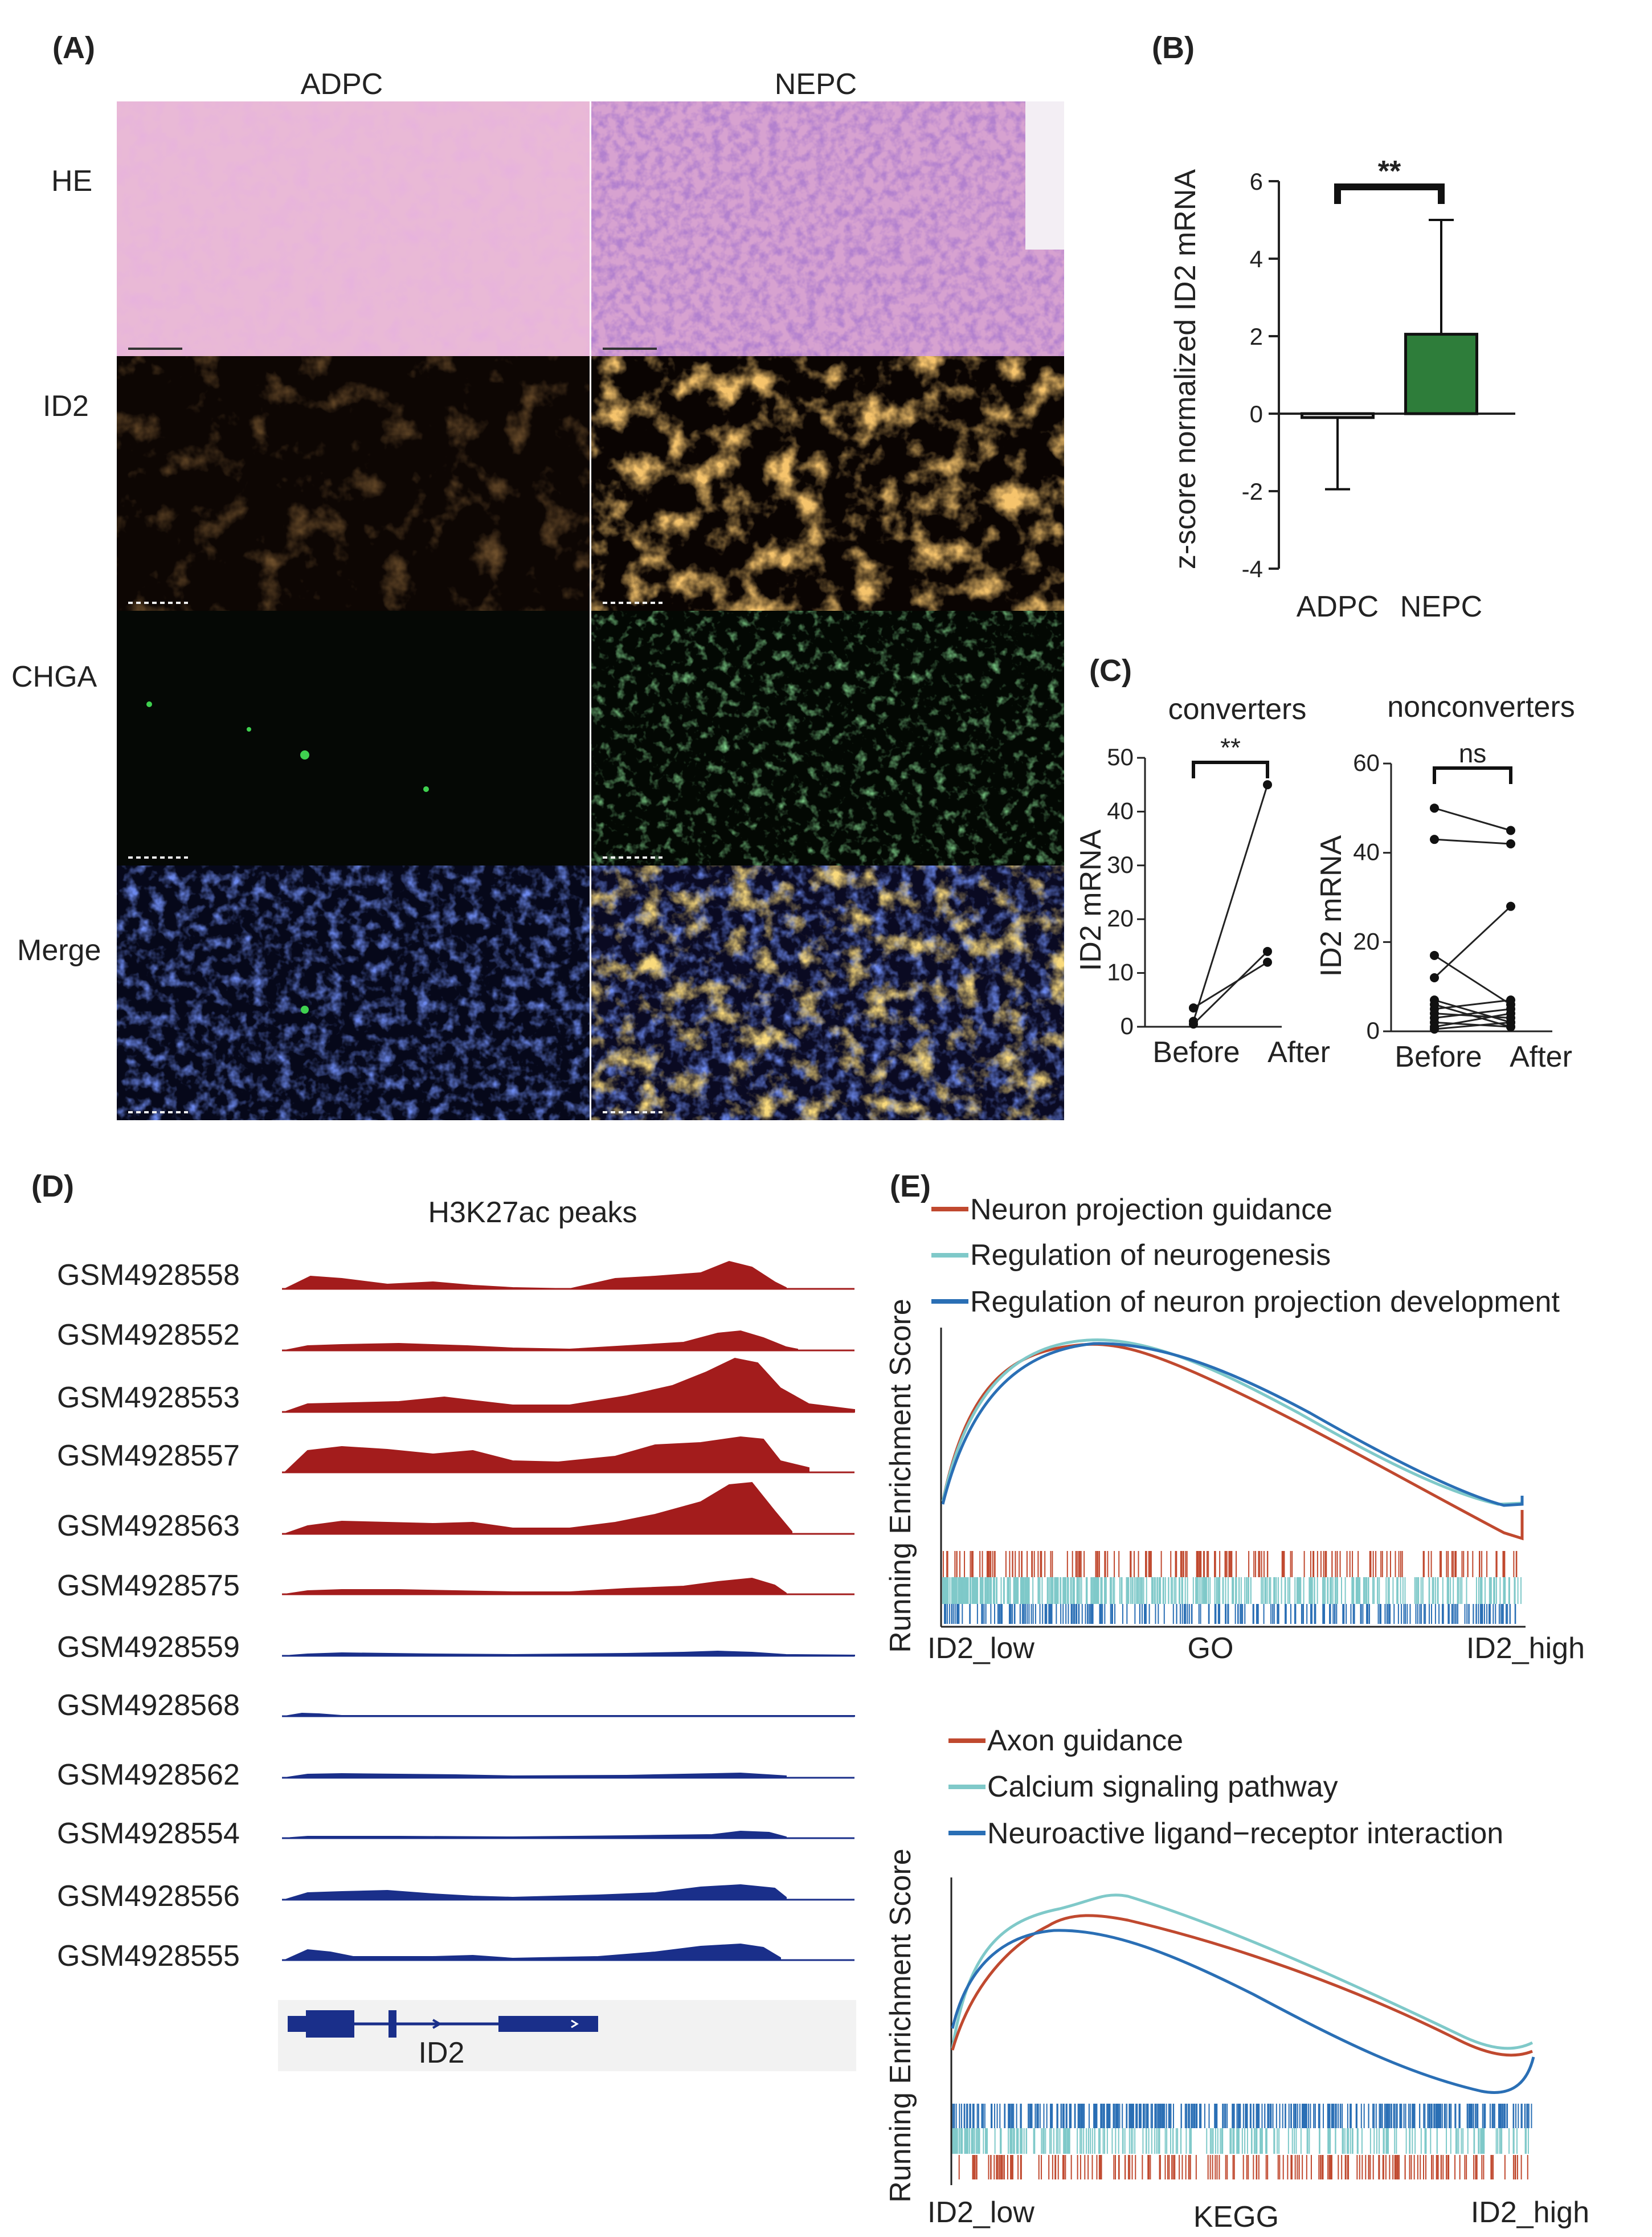 This screenshot has height=2237, width=1652. What do you see at coordinates (1174, 48) in the screenshot?
I see `panel-b-letter: (B)` at bounding box center [1174, 48].